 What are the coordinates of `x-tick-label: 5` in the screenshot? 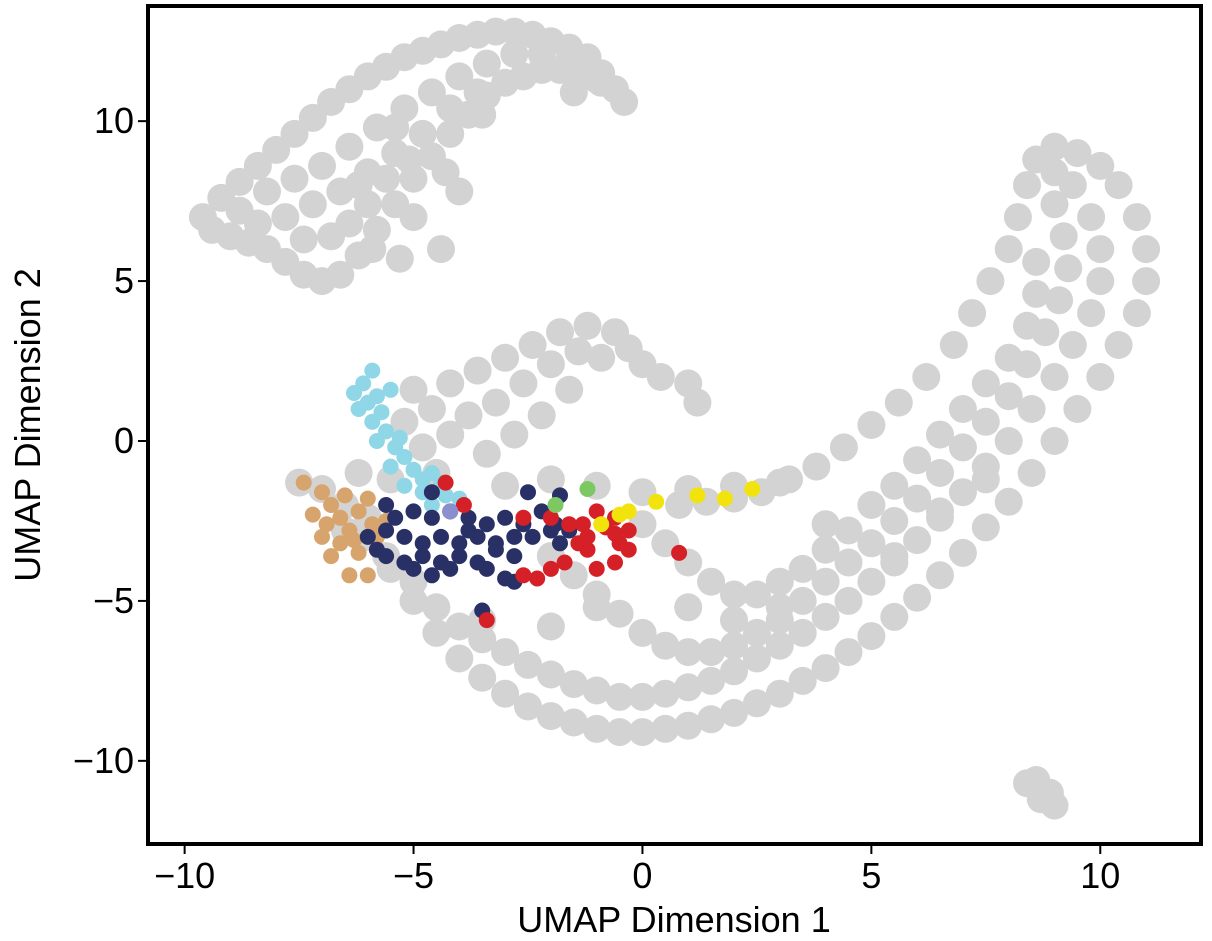 It's located at (871, 875).